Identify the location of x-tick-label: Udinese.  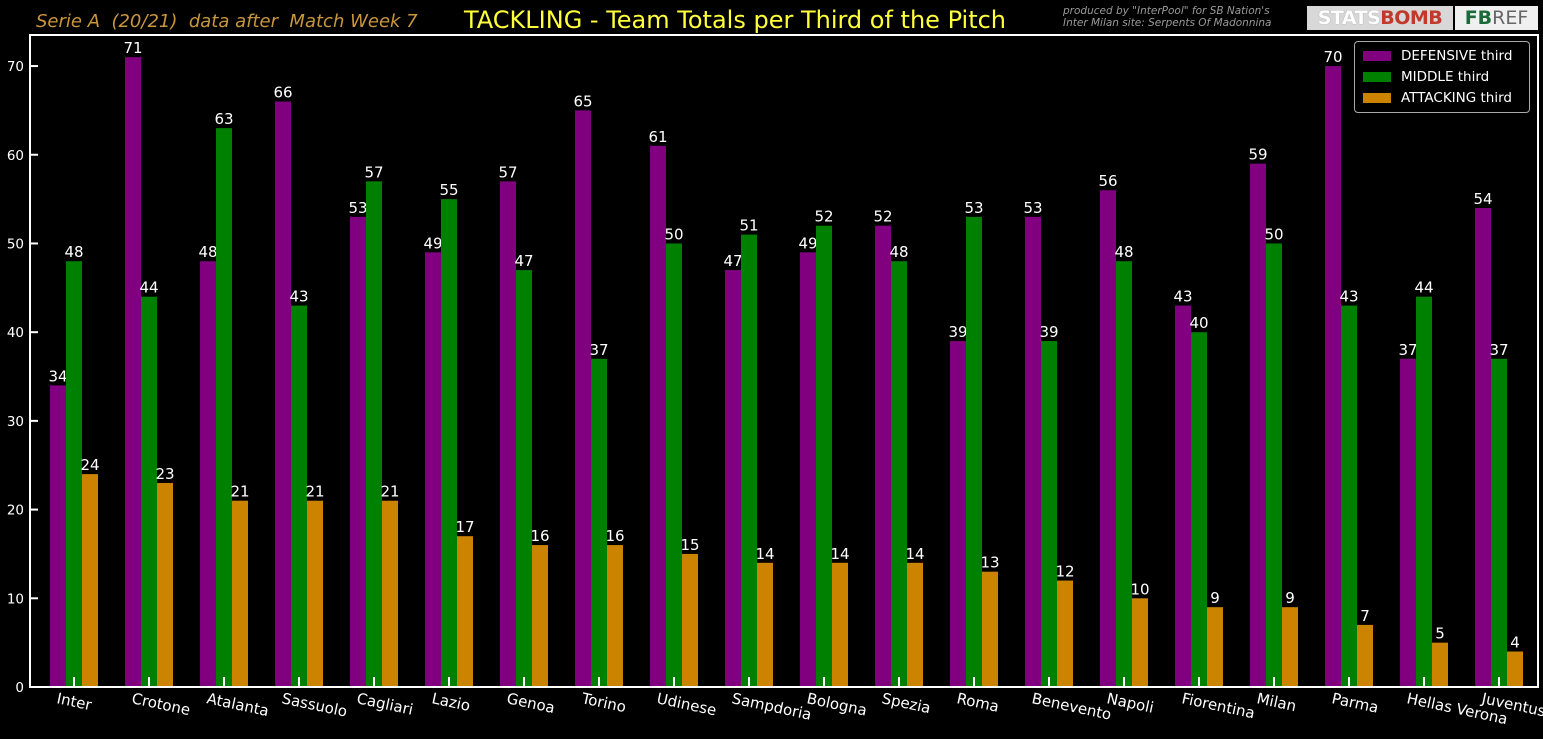
(686, 704).